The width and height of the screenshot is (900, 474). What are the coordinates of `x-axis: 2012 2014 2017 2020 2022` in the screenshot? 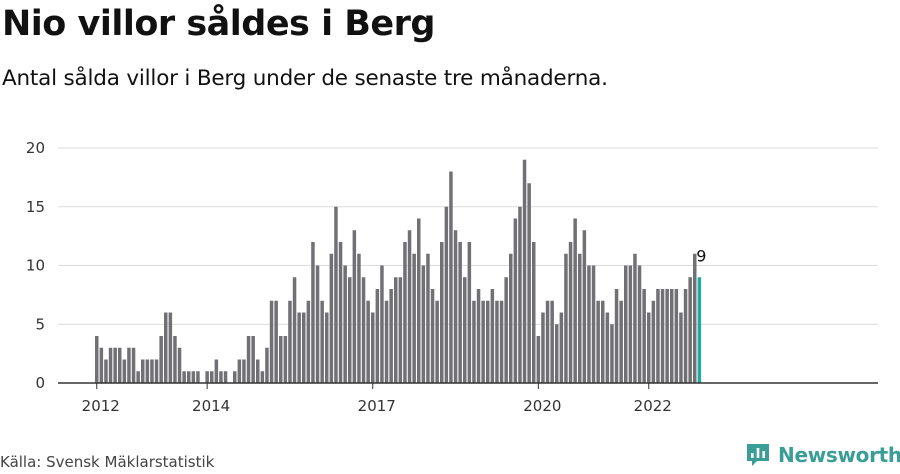 It's located at (468, 398).